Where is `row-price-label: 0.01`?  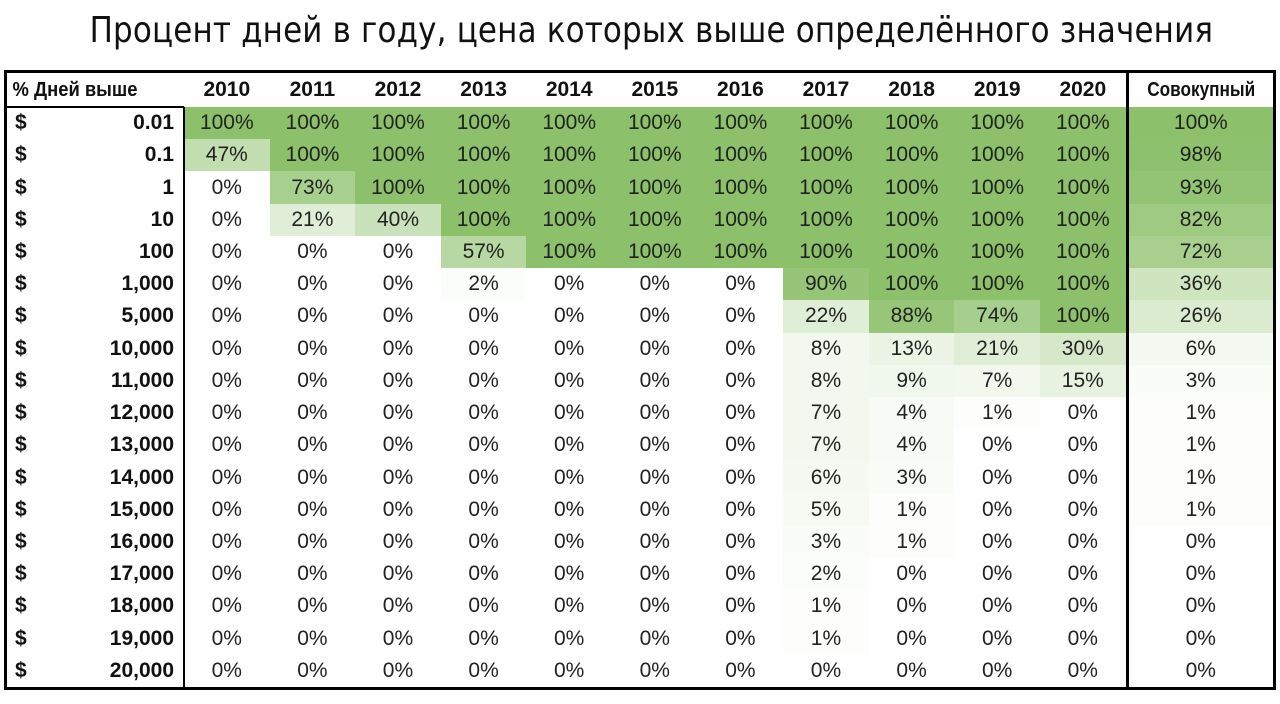
row-price-label: 0.01 is located at coordinates (153, 123).